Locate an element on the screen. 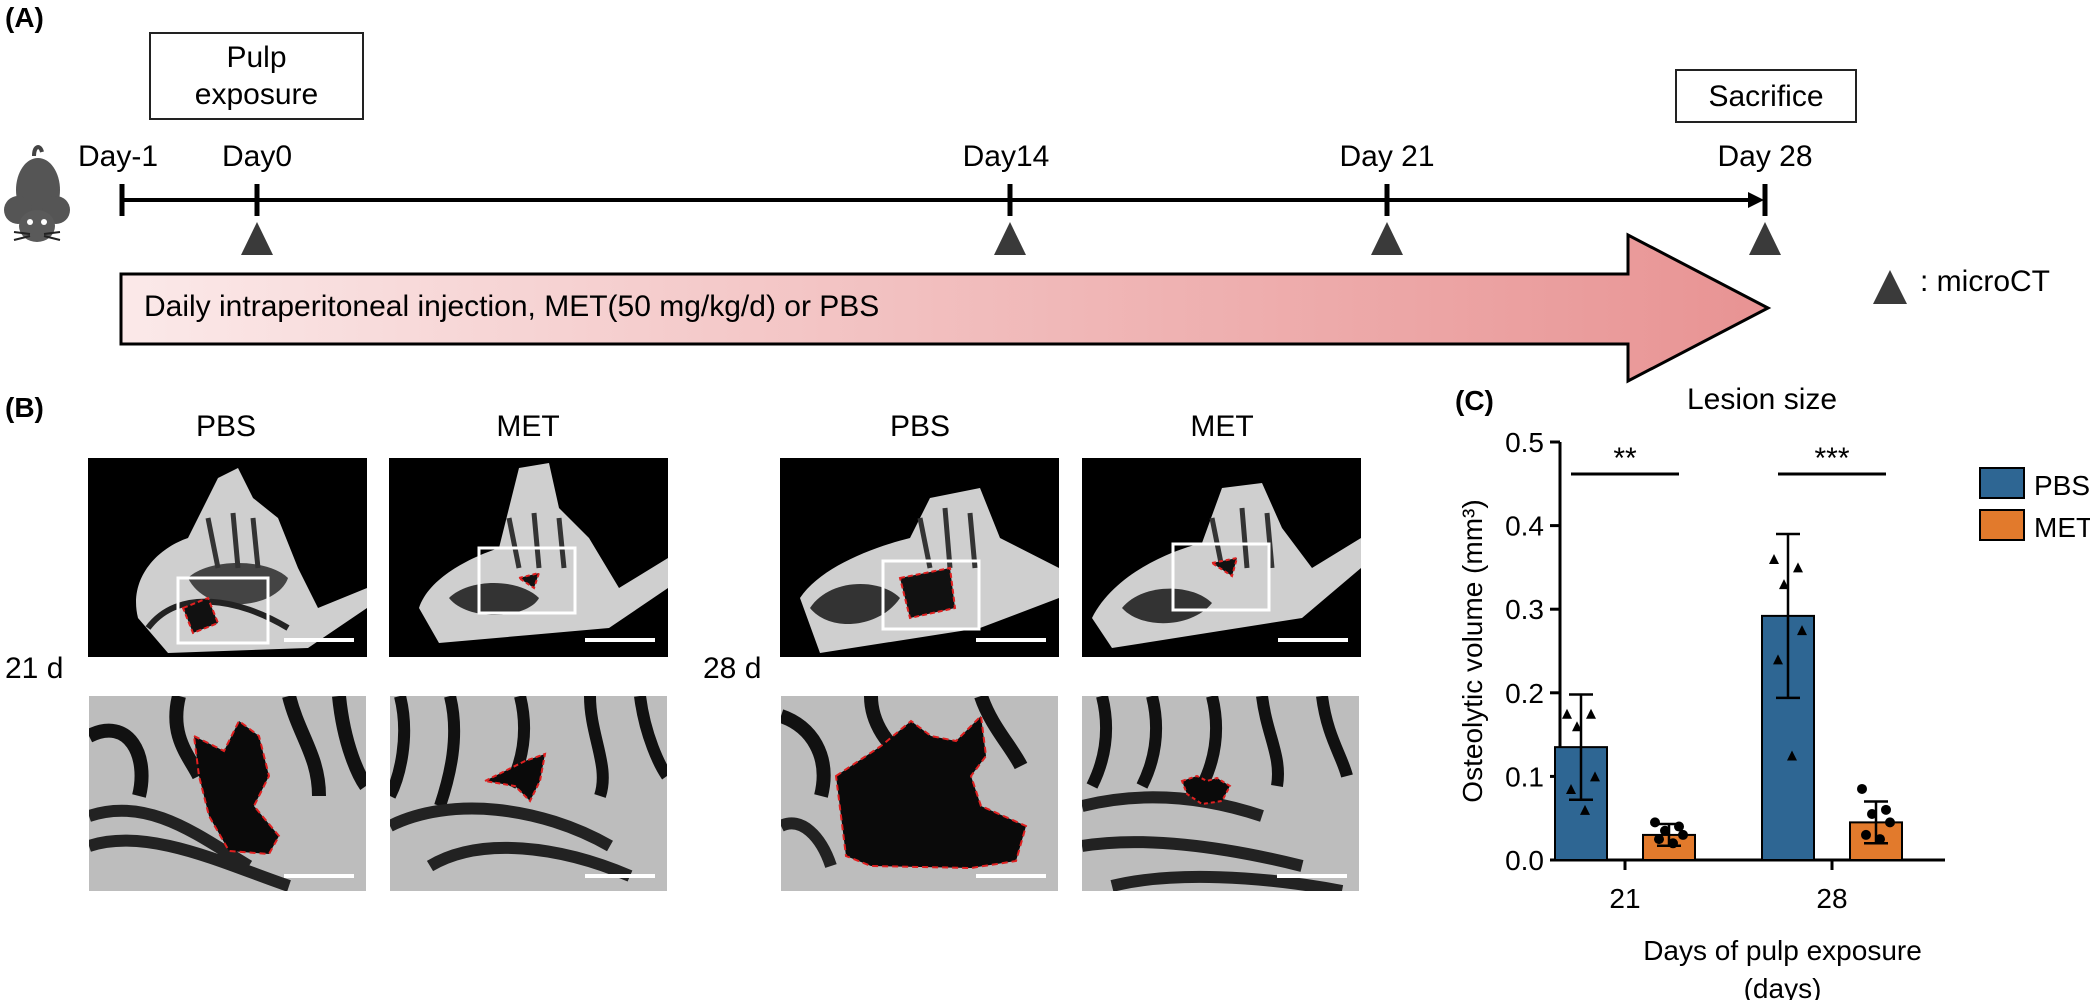 This screenshot has height=1001, width=2096. microct-overview-21d-met is located at coordinates (528, 557).